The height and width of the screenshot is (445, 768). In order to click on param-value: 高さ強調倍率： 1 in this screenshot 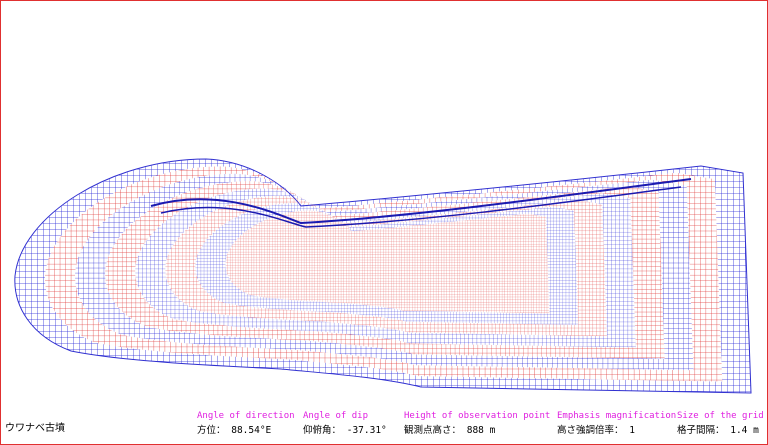, I will do `click(596, 430)`.